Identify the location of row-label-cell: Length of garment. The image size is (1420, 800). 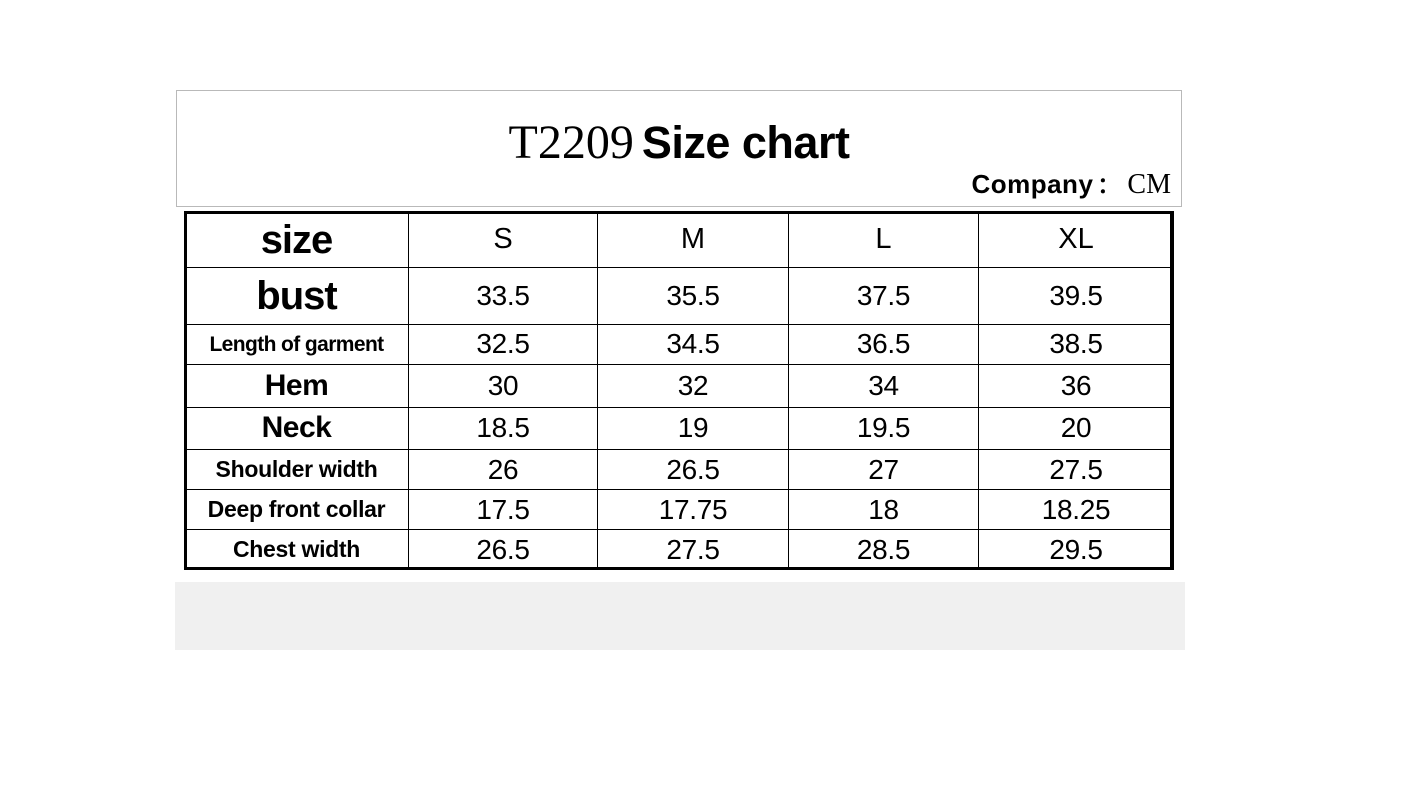
(296, 344).